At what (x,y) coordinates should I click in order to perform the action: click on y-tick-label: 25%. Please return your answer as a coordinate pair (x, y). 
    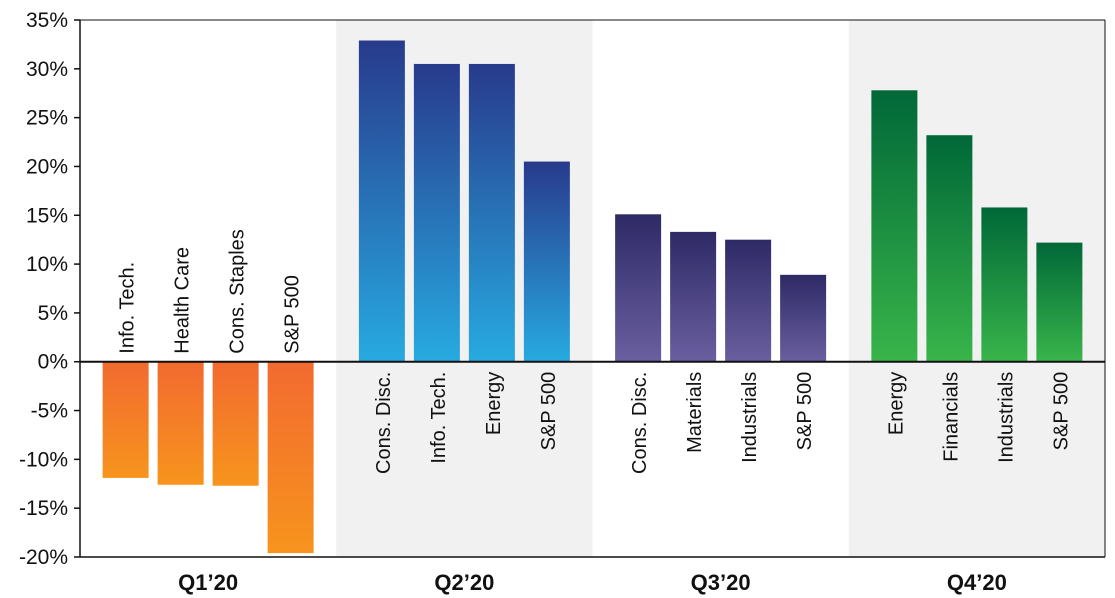
    Looking at the image, I should click on (47, 118).